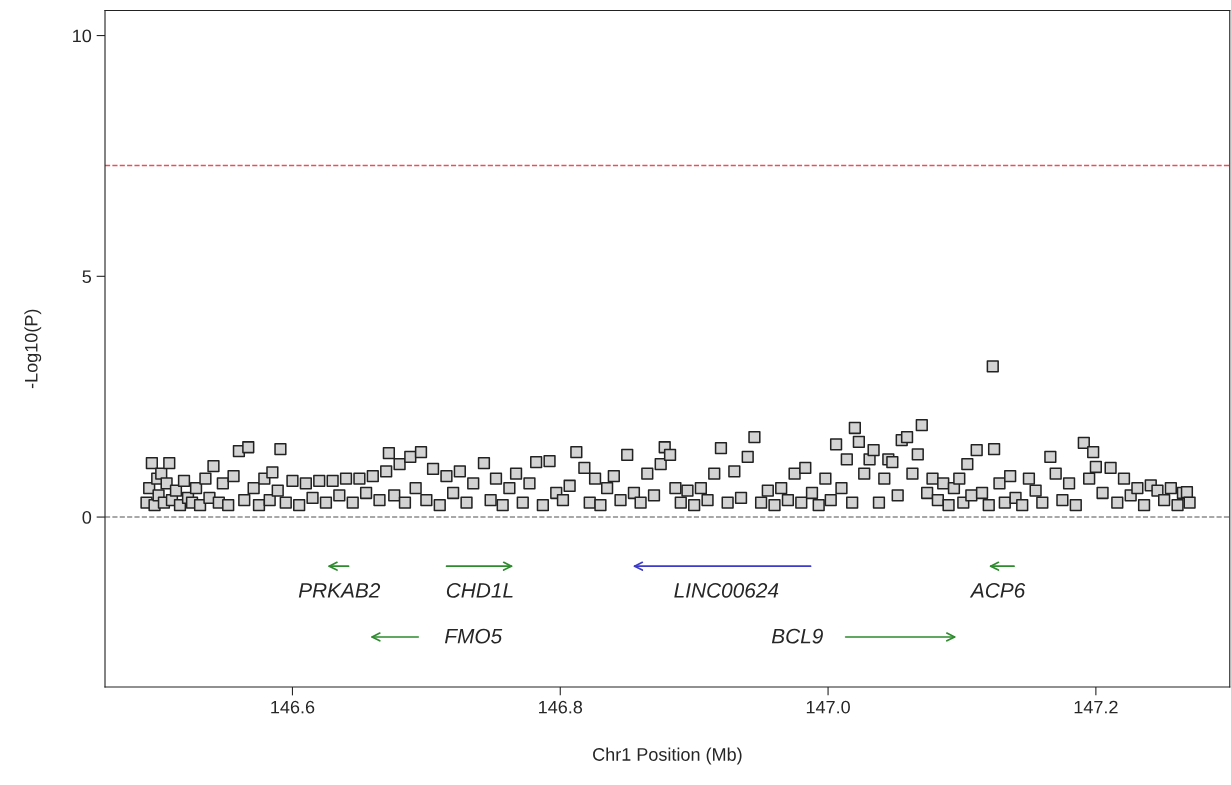 The height and width of the screenshot is (785, 1231). I want to click on annotation: CHD1L, so click(479, 590).